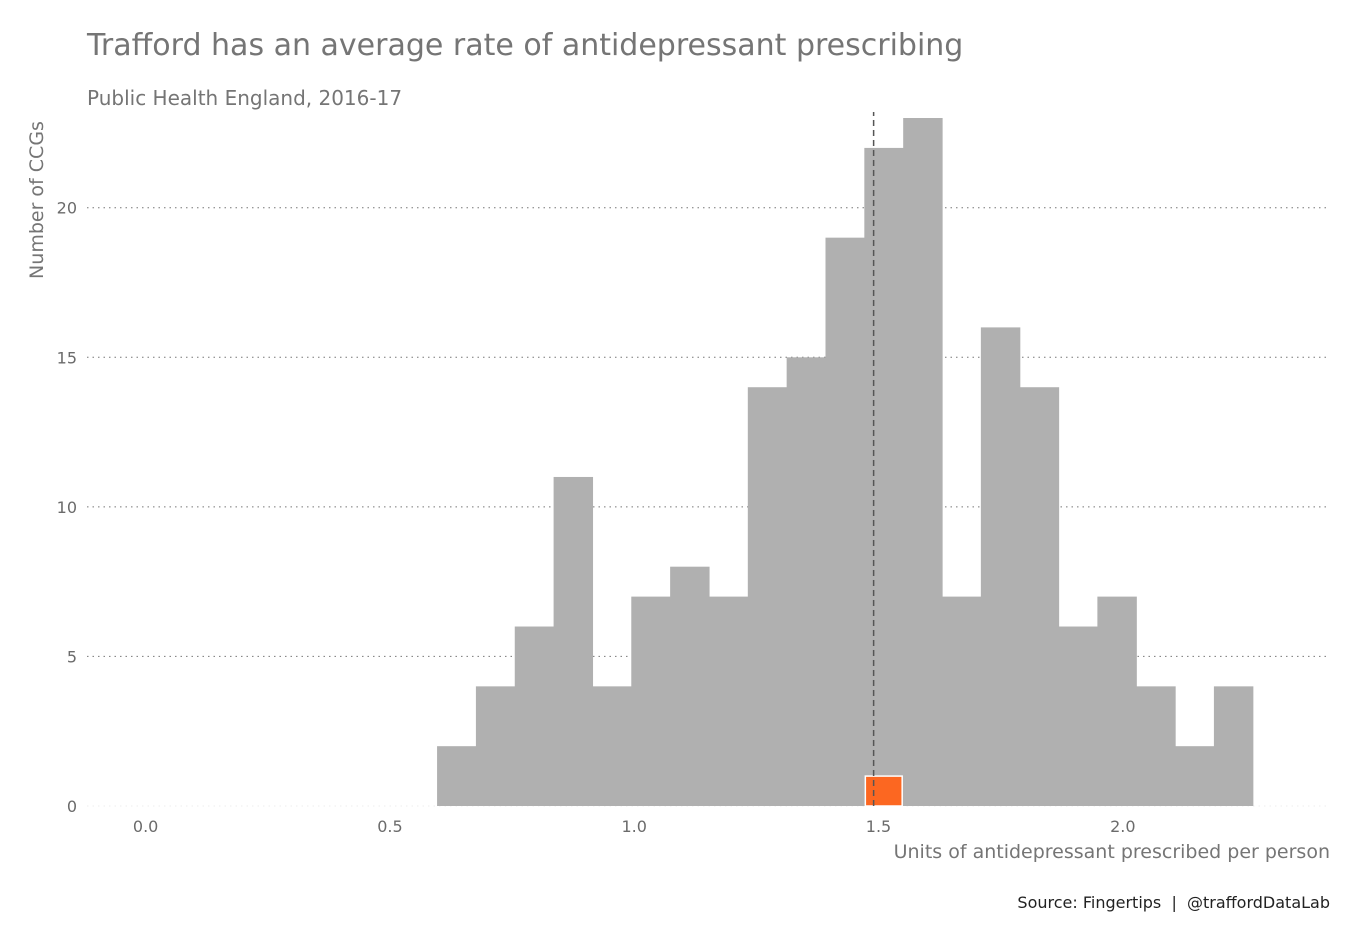 The image size is (1358, 938). Describe the element at coordinates (37, 200) in the screenshot. I see `y-axis-title: Number of CCGs` at that location.